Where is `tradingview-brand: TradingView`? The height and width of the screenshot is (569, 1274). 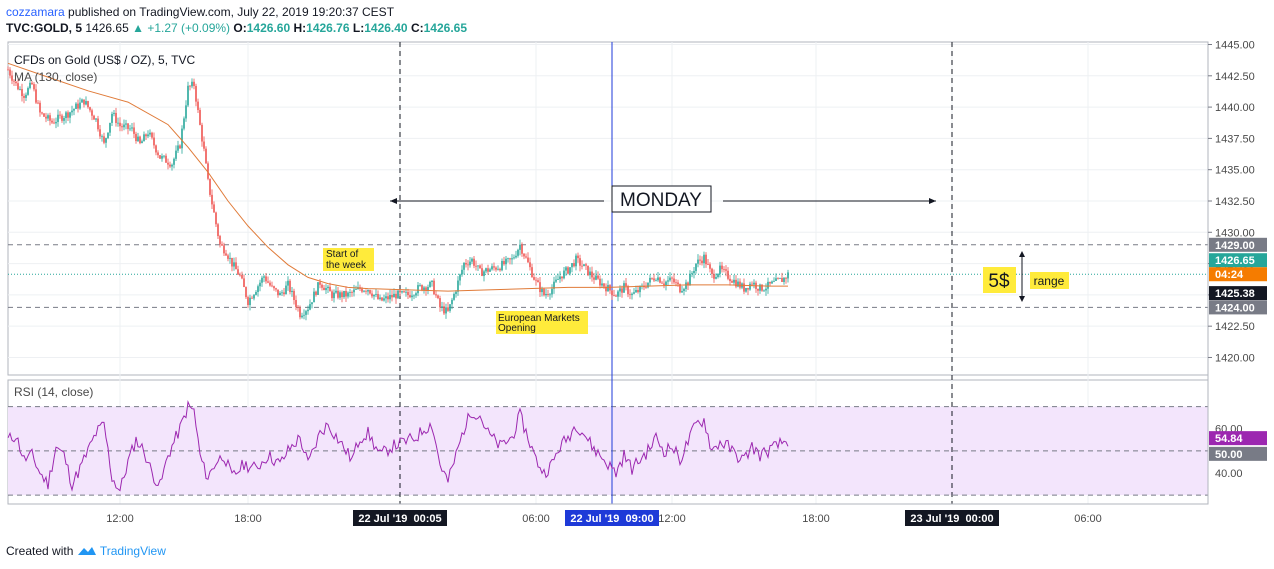
tradingview-brand: TradingView is located at coordinates (132, 551).